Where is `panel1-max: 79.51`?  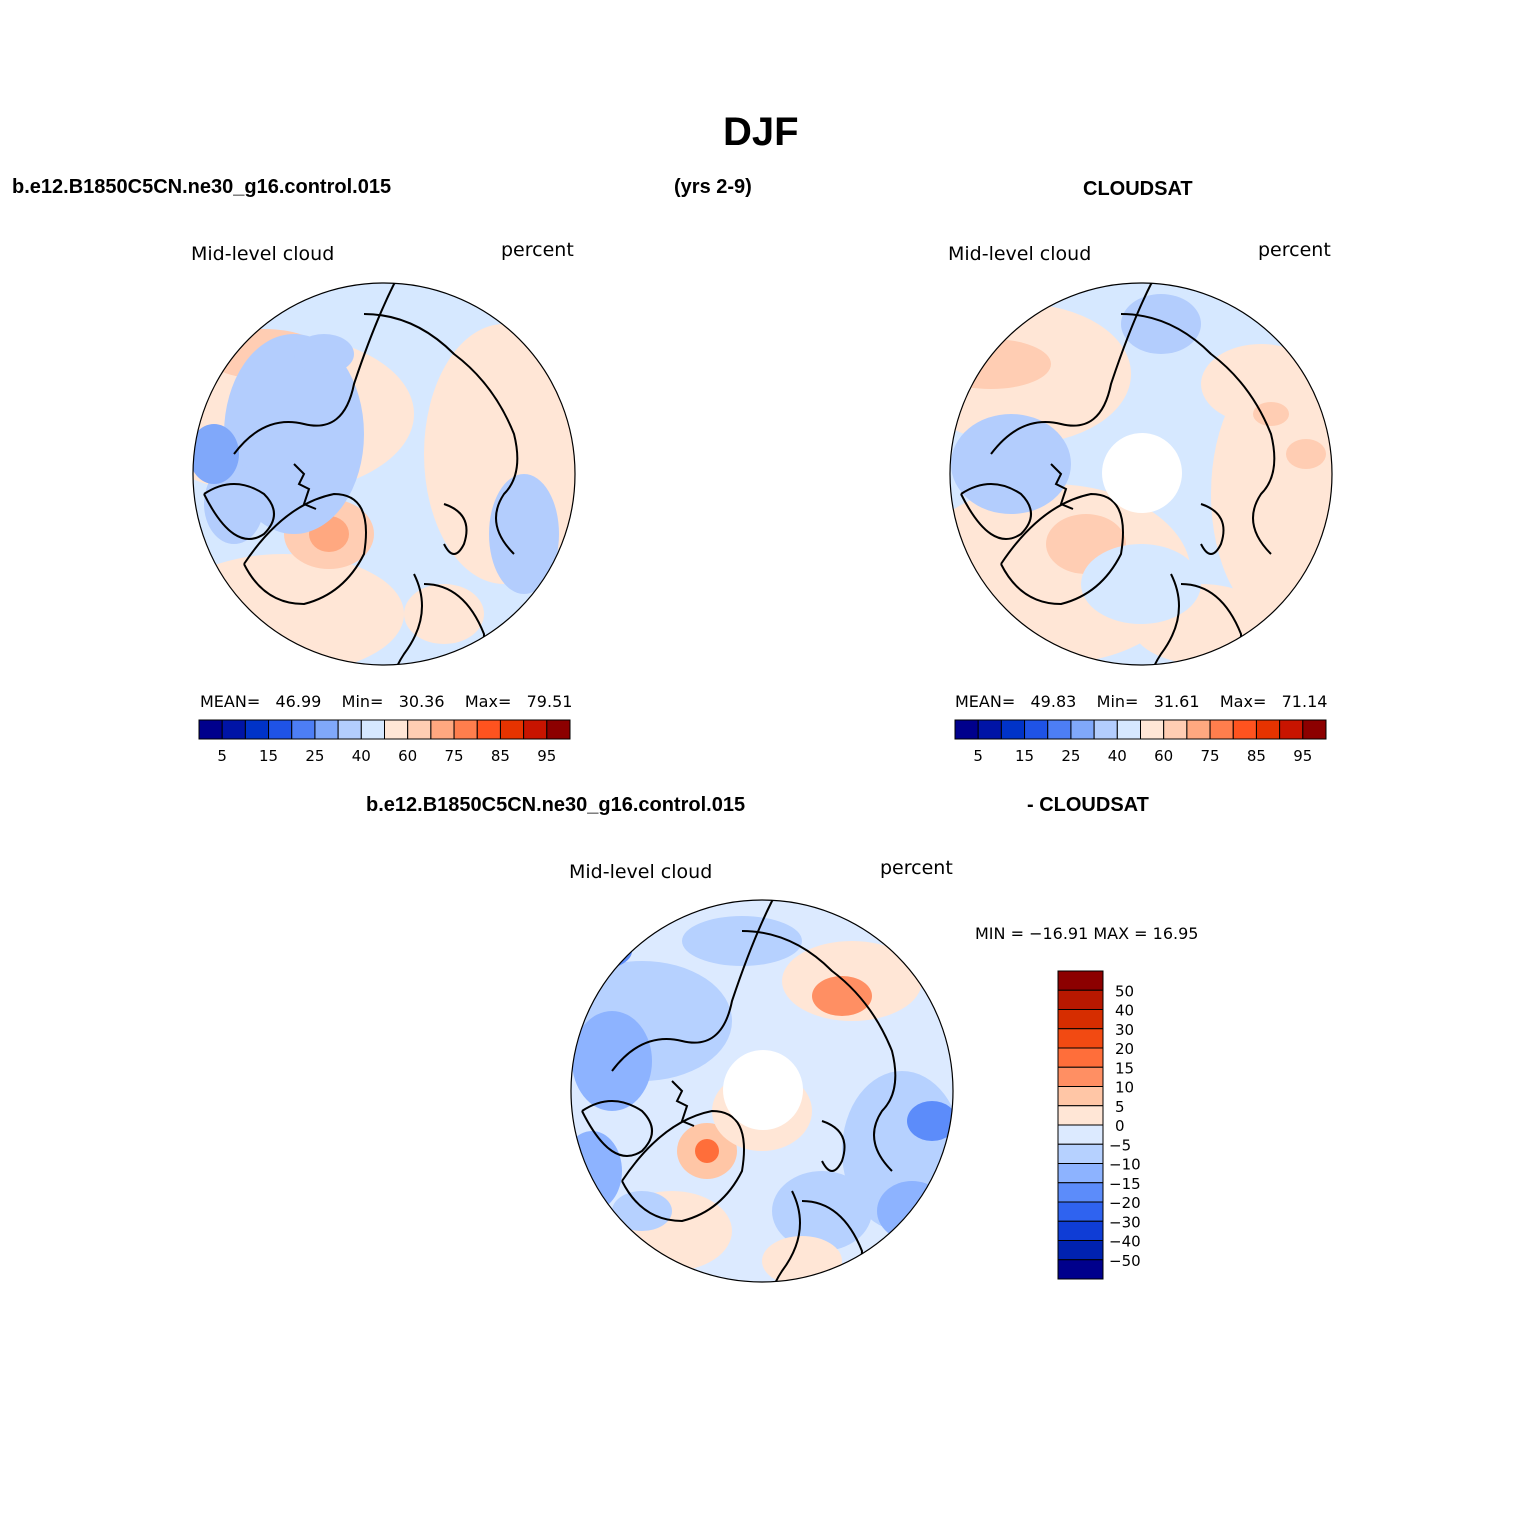 panel1-max: 79.51 is located at coordinates (549, 701).